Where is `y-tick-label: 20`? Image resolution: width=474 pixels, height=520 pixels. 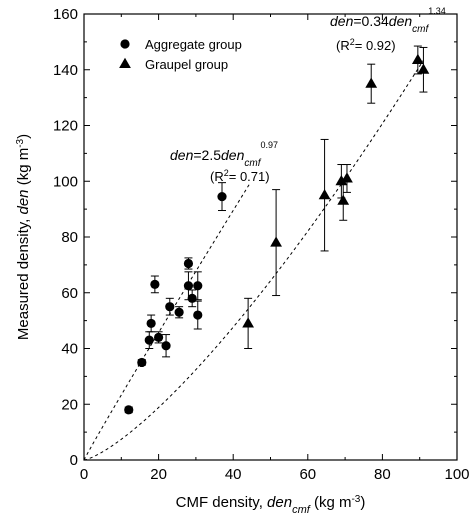
y-tick-label: 20 is located at coordinates (69, 404).